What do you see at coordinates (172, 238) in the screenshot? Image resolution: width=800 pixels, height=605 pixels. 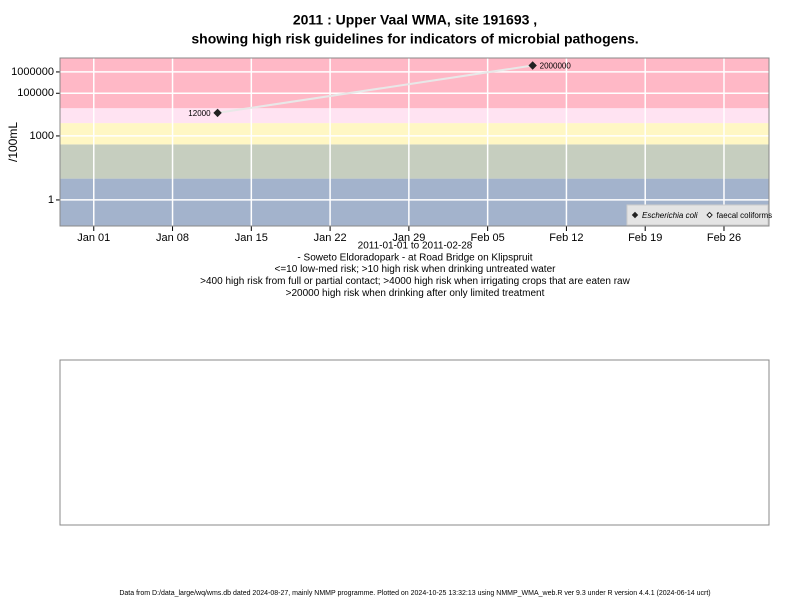 I see `x-tick-label: Jan 08` at bounding box center [172, 238].